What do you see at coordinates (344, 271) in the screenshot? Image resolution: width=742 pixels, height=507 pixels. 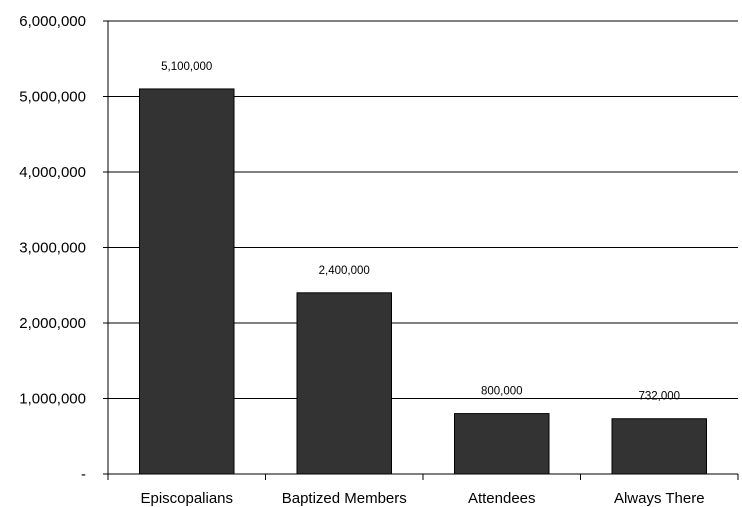 I see `data-label: 2,400,000` at bounding box center [344, 271].